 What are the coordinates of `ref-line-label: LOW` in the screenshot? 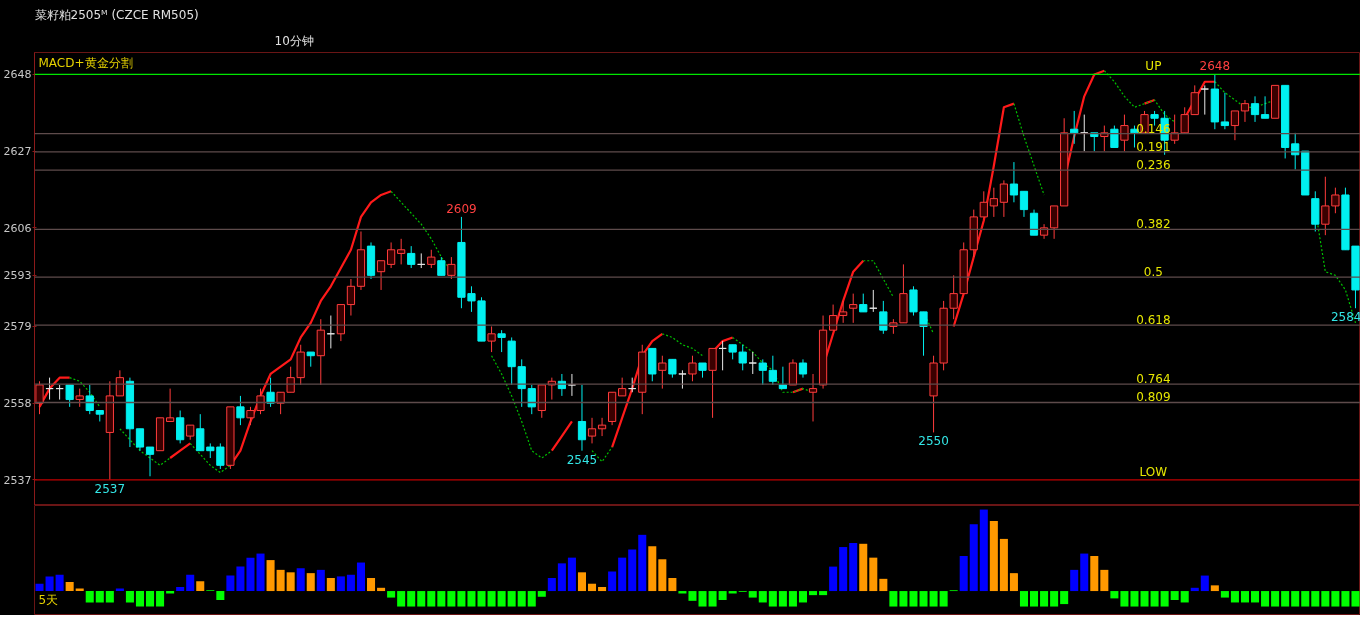 It's located at (1153, 471).